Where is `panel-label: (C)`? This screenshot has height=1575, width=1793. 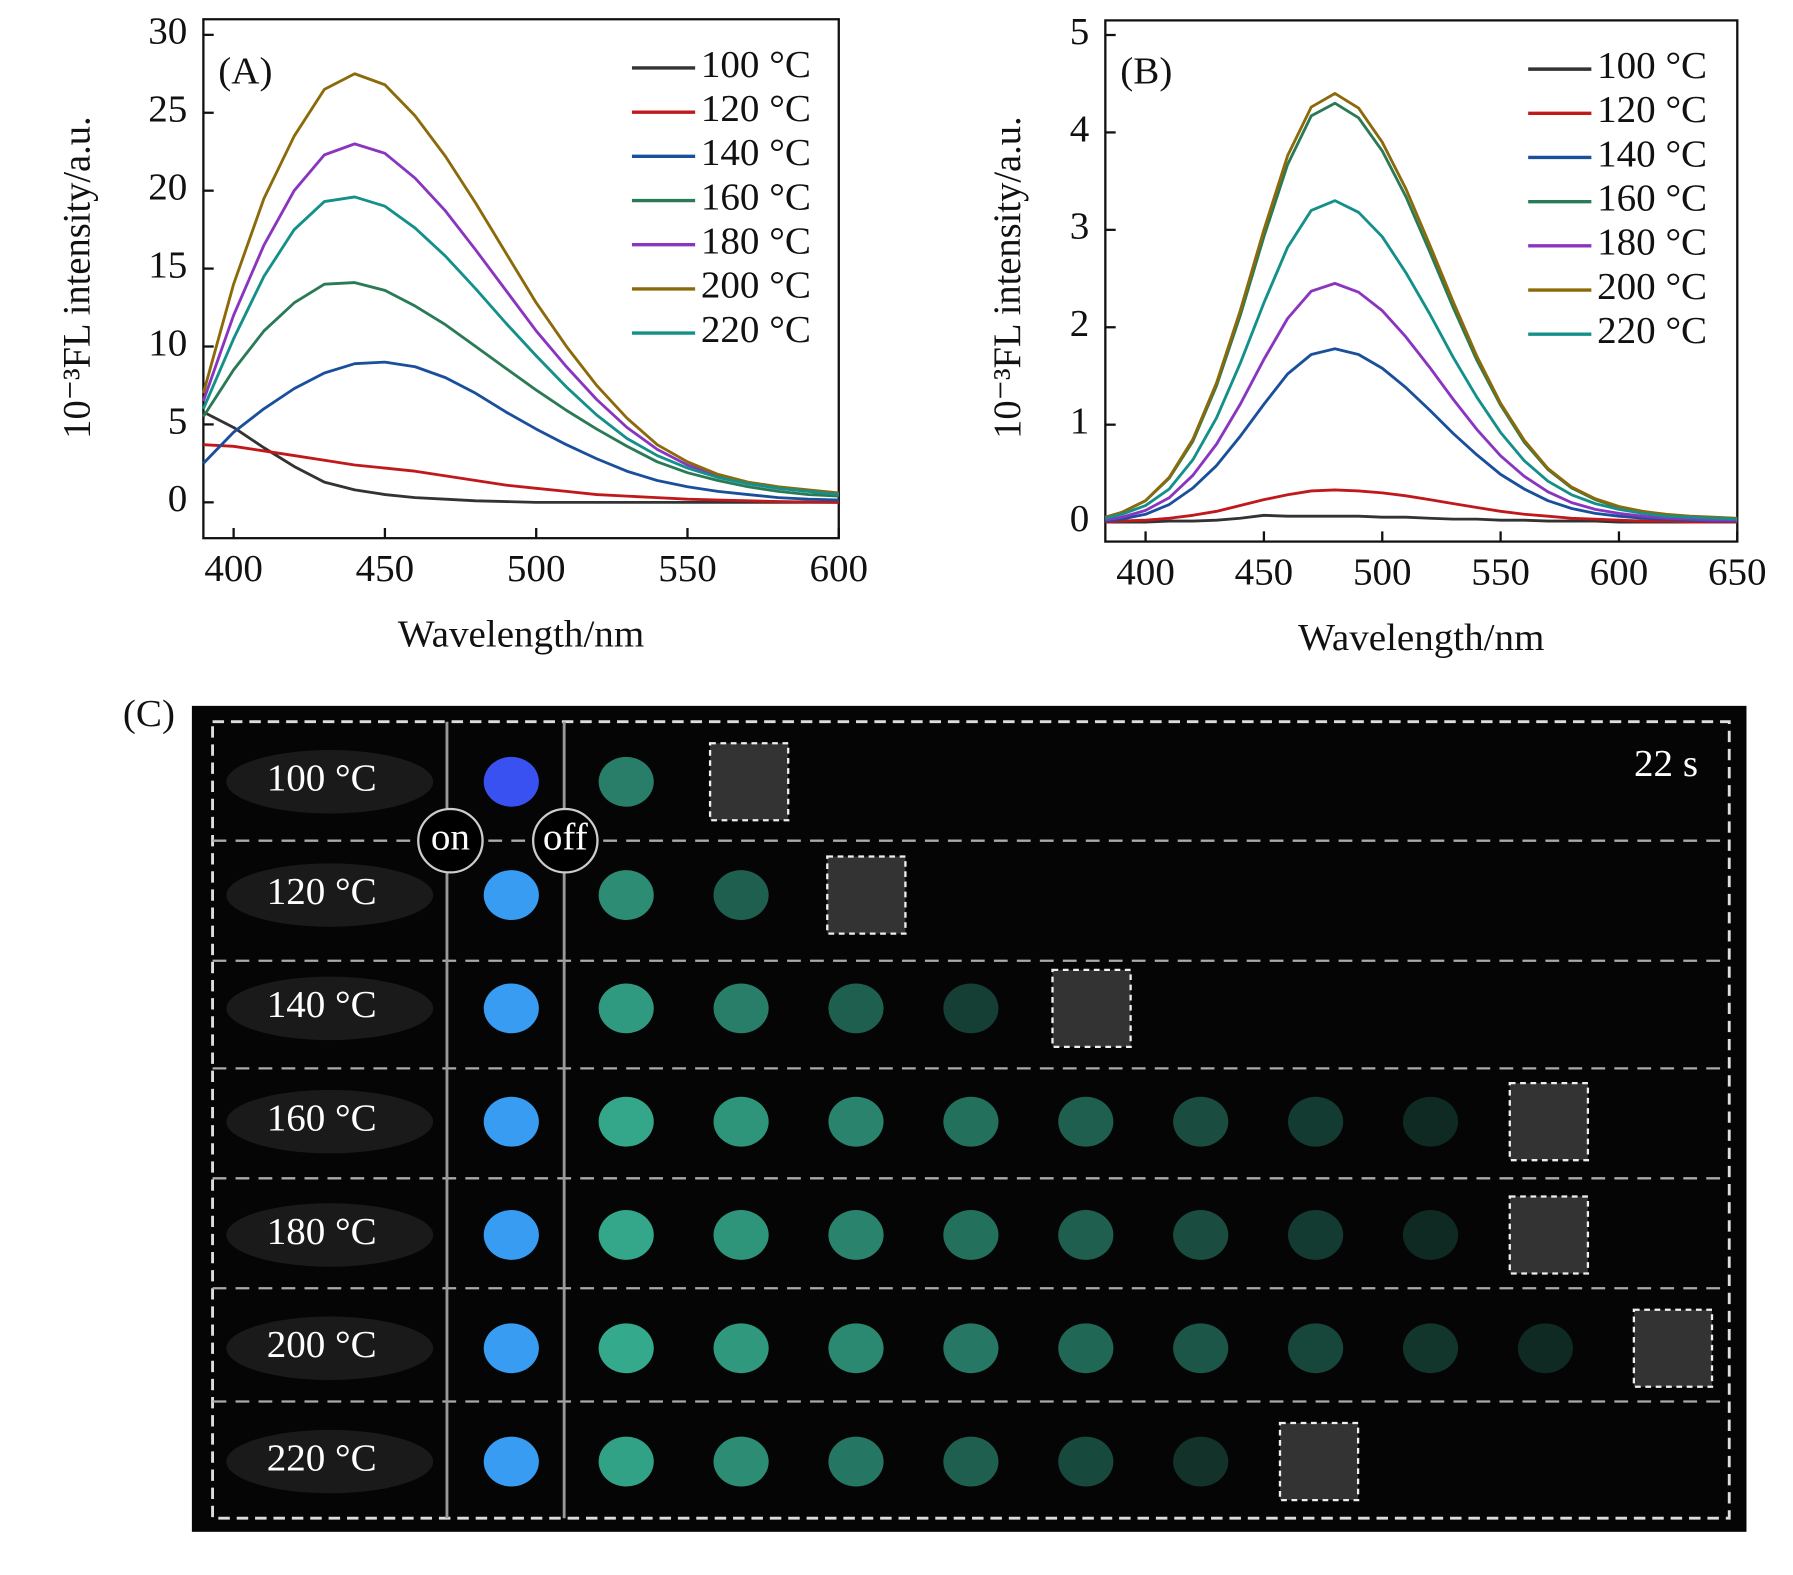 panel-label: (C) is located at coordinates (149, 713).